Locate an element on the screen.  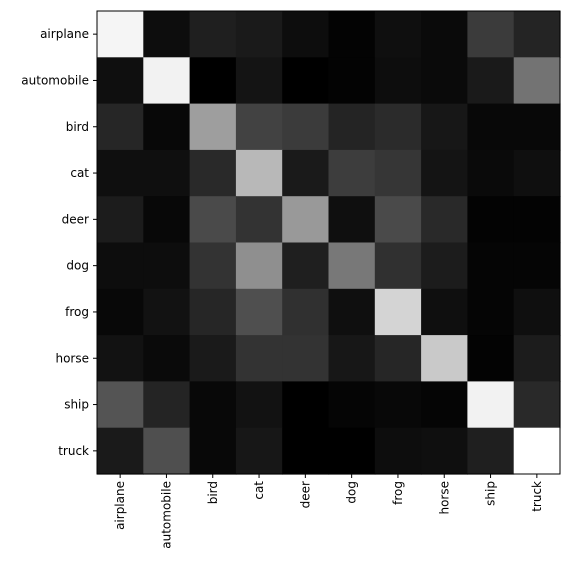
heatmap-cell-deer-dog is located at coordinates (352, 220).